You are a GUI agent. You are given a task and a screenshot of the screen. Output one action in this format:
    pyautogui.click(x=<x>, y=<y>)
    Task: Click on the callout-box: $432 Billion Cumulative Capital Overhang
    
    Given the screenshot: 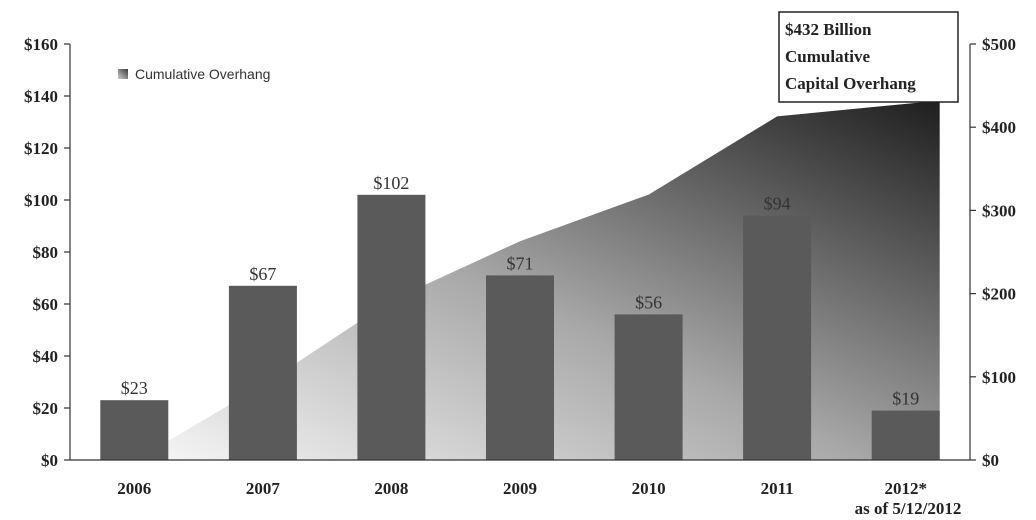 What is the action you would take?
    pyautogui.click(x=868, y=57)
    